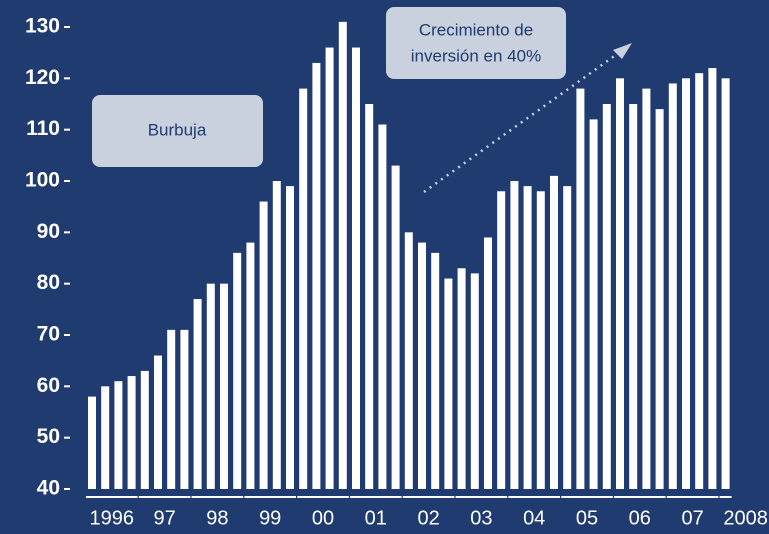 This screenshot has width=769, height=534. What do you see at coordinates (481, 518) in the screenshot?
I see `x-tick-label: 03` at bounding box center [481, 518].